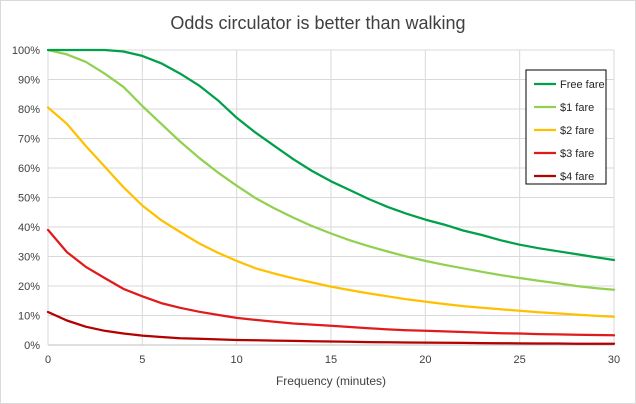 This screenshot has width=636, height=404. I want to click on legend-label: Free fare, so click(582, 85).